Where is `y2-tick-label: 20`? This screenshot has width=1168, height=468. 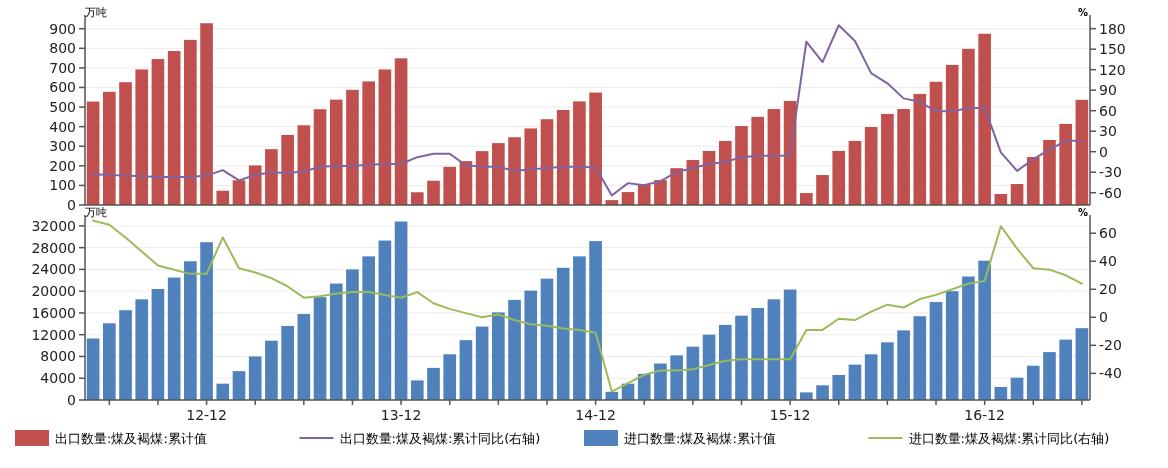 y2-tick-label: 20 is located at coordinates (1108, 289).